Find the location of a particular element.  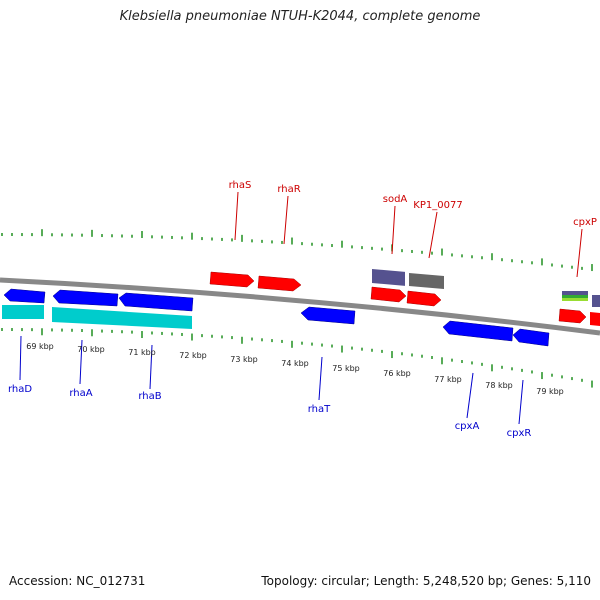

scale-label: 79 kbp is located at coordinates (550, 391).